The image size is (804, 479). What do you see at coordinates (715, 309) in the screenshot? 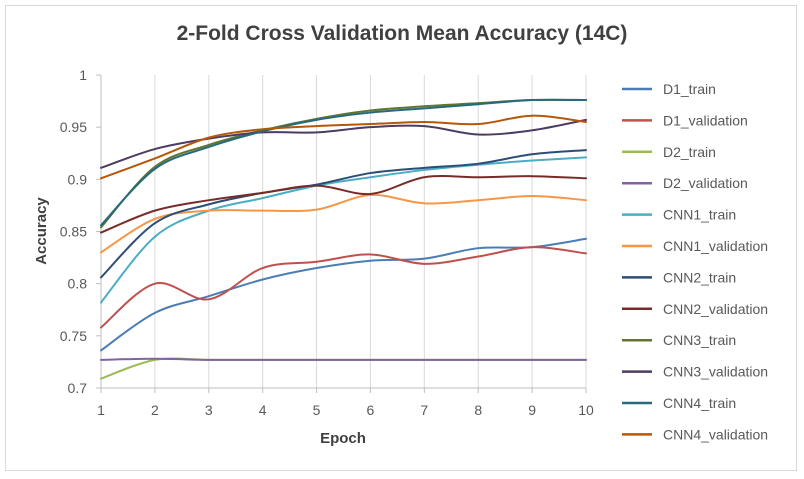
I see `legend-label-cnn2-validation: CNN2_validation` at bounding box center [715, 309].